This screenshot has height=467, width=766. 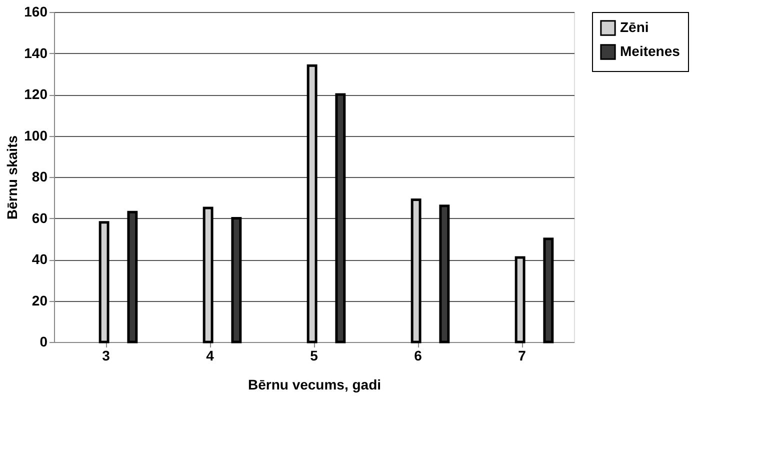 I want to click on y-tick-label: 120, so click(x=36, y=94).